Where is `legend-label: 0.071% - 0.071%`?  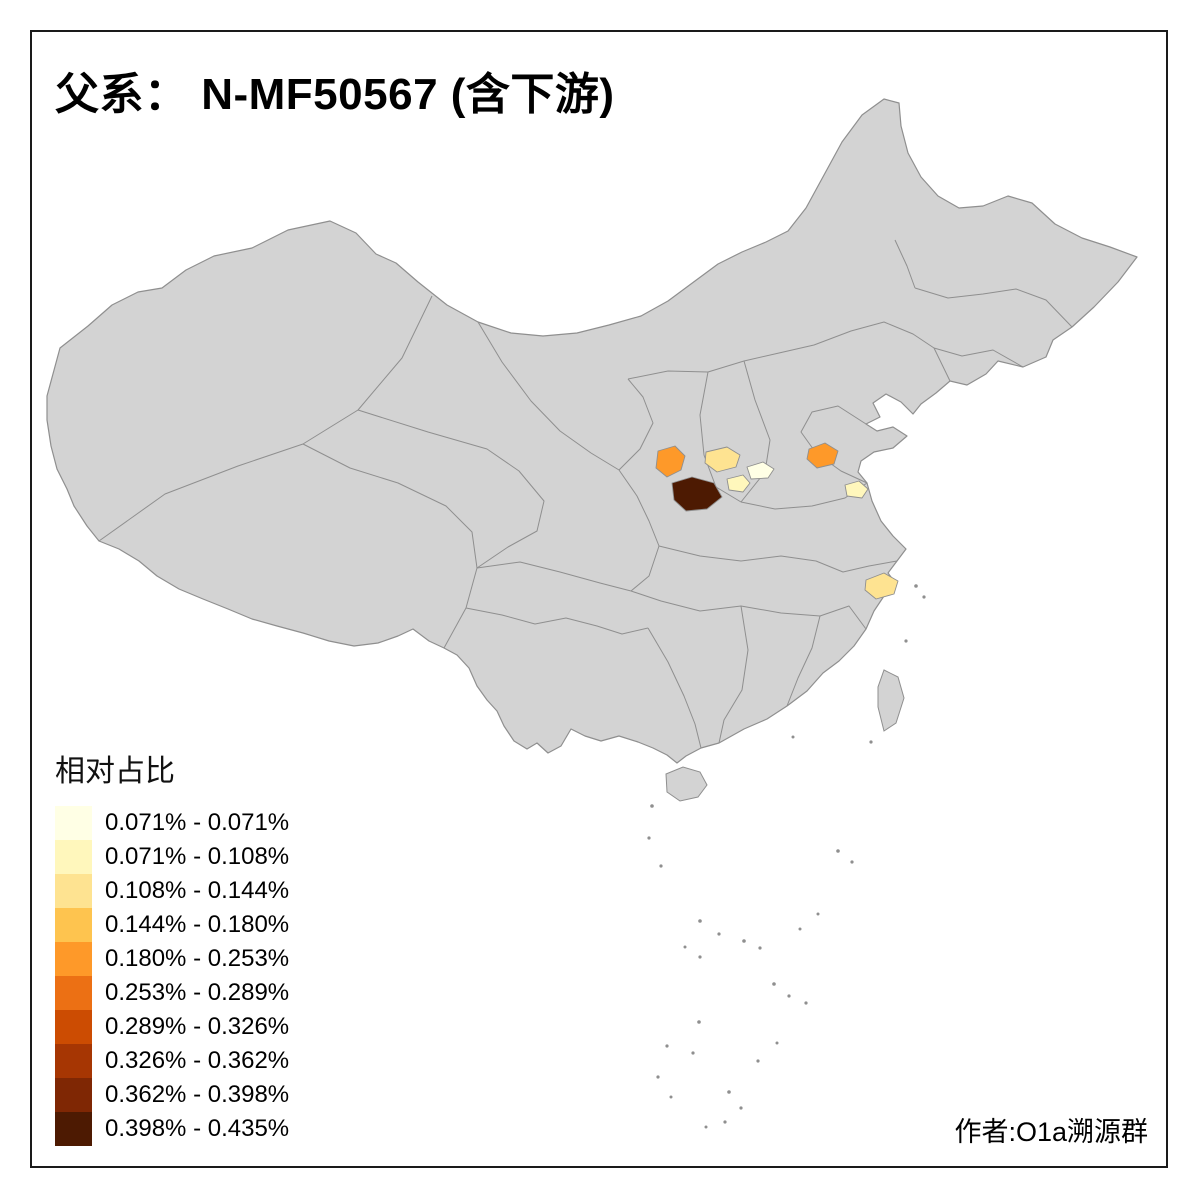
legend-label: 0.071% - 0.071% is located at coordinates (197, 822).